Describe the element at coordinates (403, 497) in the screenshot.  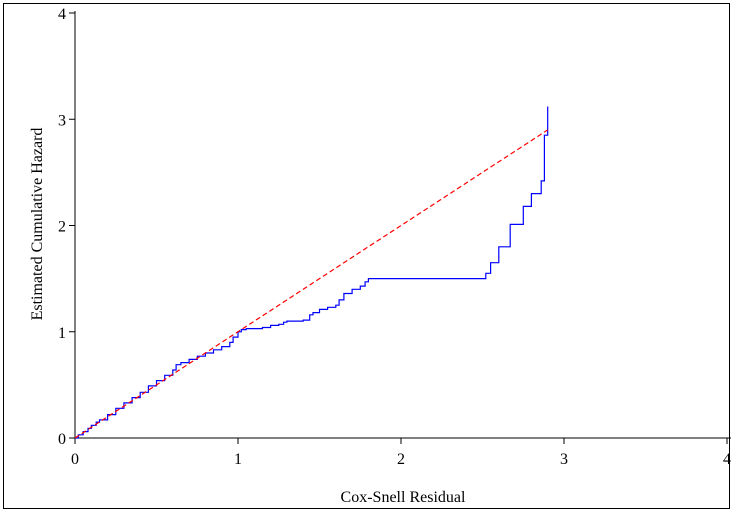
I see `x-axis-title: Cox-Snell Residual` at that location.